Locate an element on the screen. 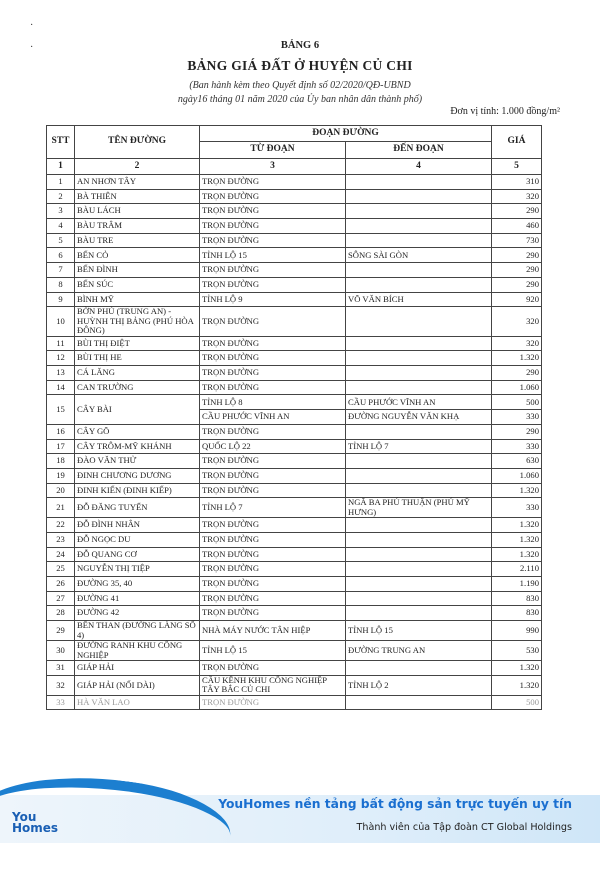 This screenshot has height=896, width=600. row-stt: 2 is located at coordinates (60, 196).